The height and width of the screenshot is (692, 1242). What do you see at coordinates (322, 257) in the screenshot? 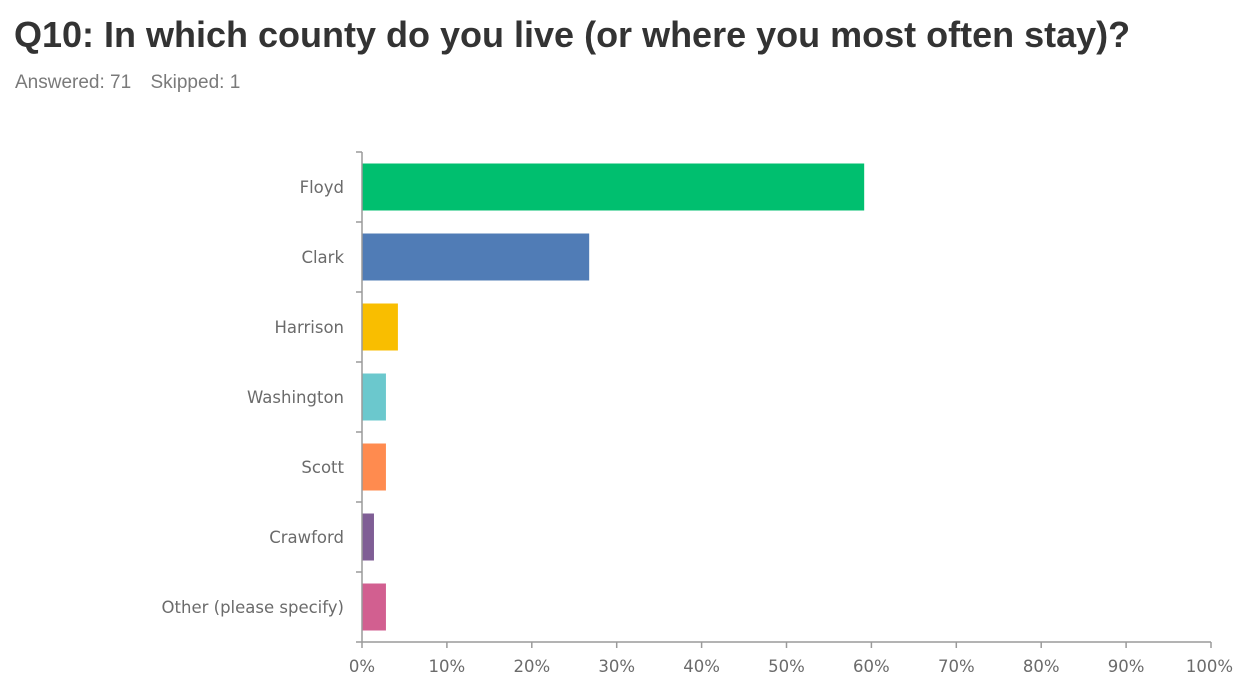
I see `category-label: Clark` at bounding box center [322, 257].